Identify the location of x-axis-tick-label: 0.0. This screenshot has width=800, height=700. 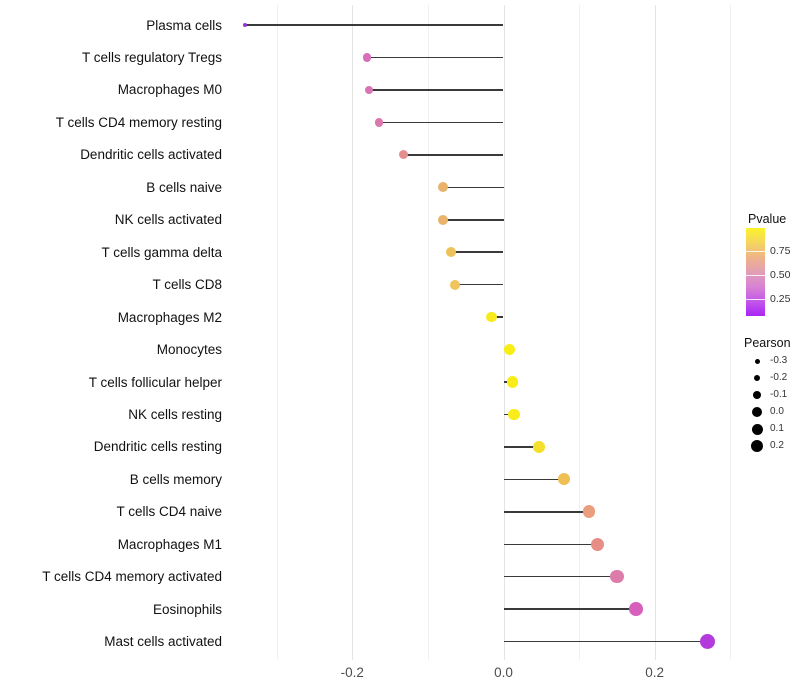
(503, 672).